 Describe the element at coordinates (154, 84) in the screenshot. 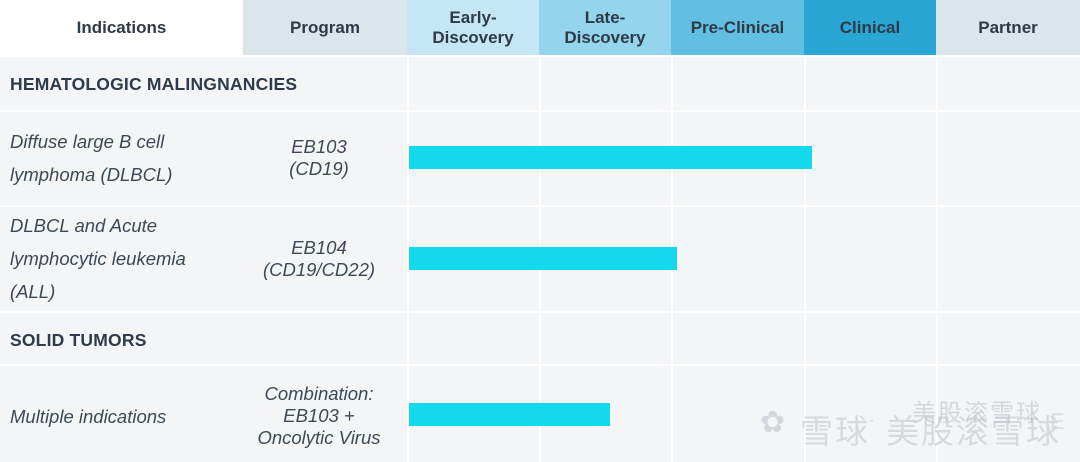

I see `section-title-hematologic: HEMATOLOGIC MALINGNANCIES` at that location.